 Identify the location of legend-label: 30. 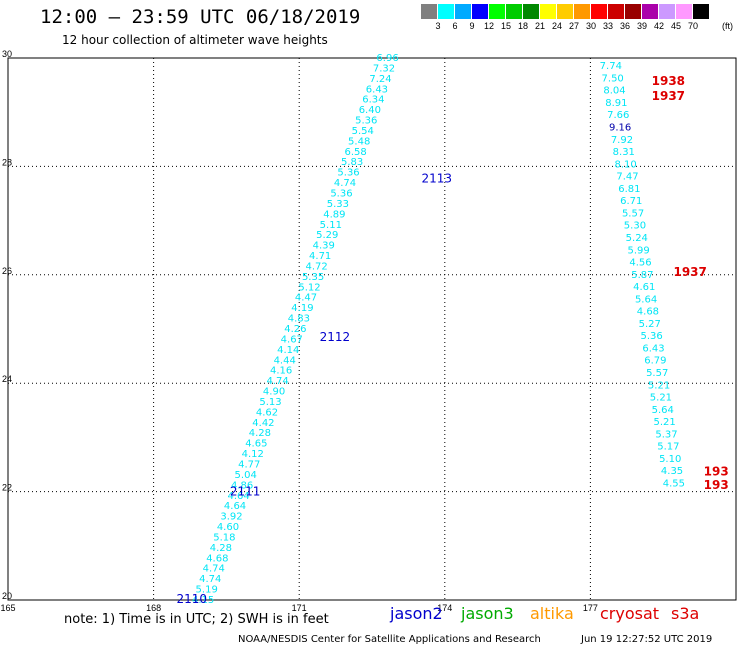
(590, 26).